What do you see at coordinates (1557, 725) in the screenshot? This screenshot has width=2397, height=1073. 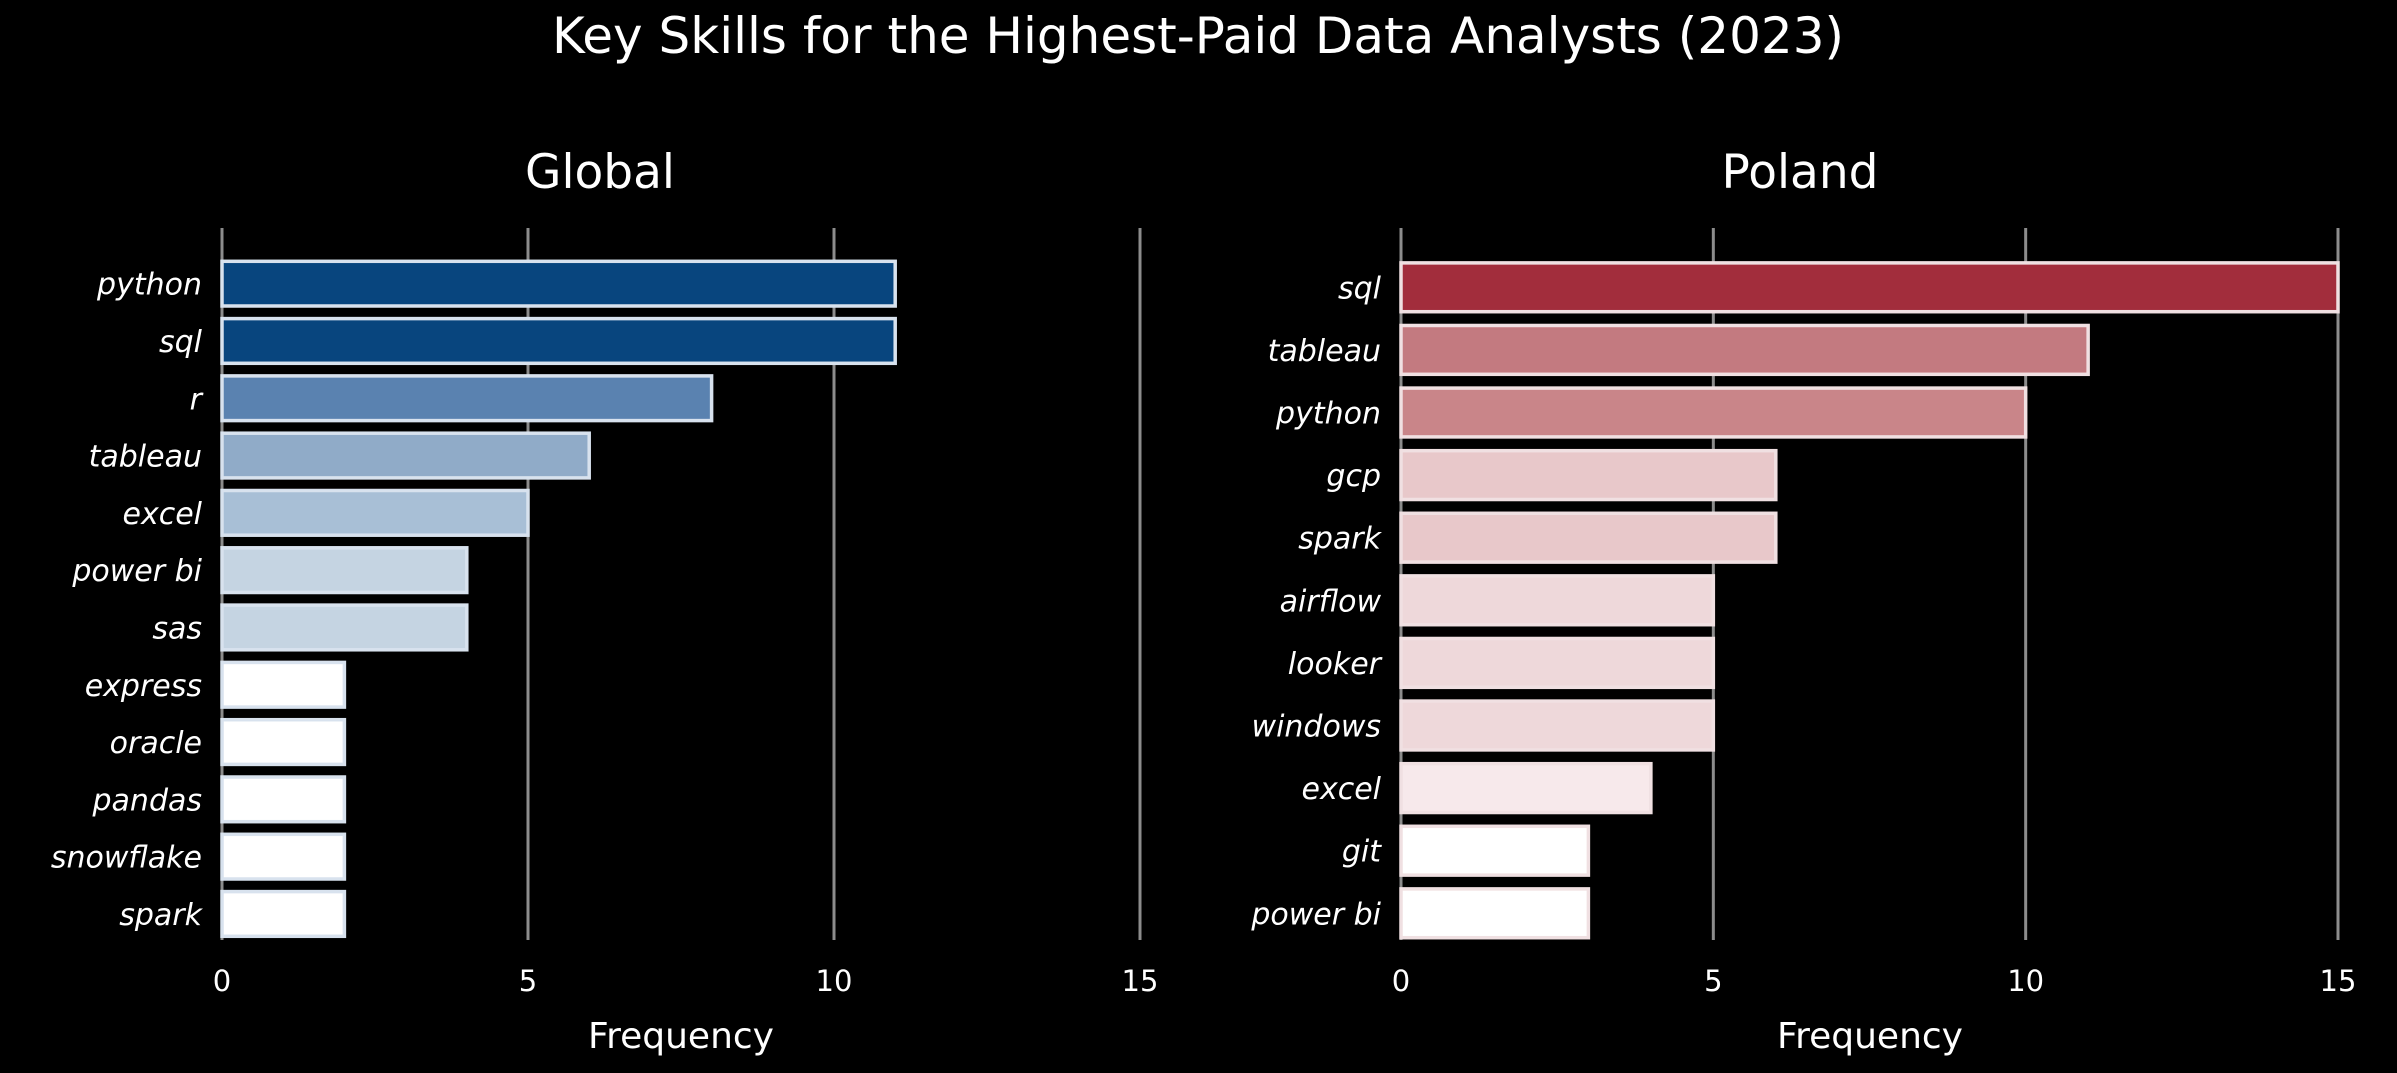 I see `bar-windows` at bounding box center [1557, 725].